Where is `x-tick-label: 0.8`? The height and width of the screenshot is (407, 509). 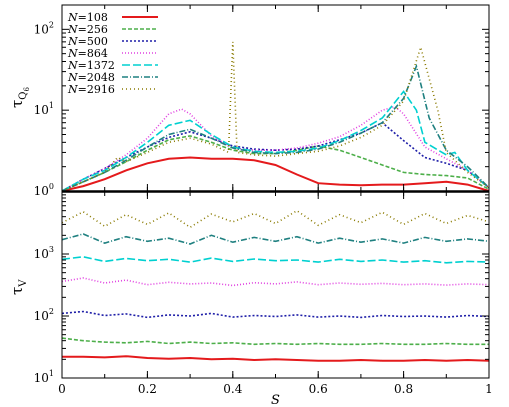
x-tick-label: 0.8 is located at coordinates (403, 389).